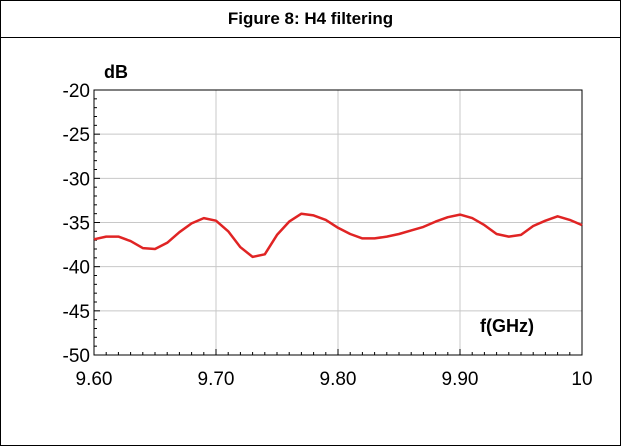 The height and width of the screenshot is (446, 621). I want to click on figure-title: Figure 8: H4 filtering, so click(310, 19).